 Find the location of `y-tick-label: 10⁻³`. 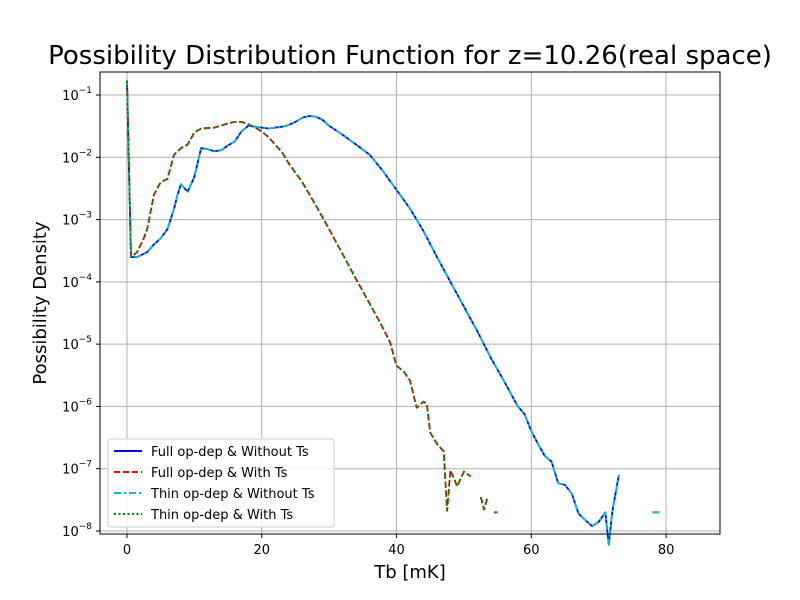

y-tick-label: 10⁻³ is located at coordinates (77, 220).